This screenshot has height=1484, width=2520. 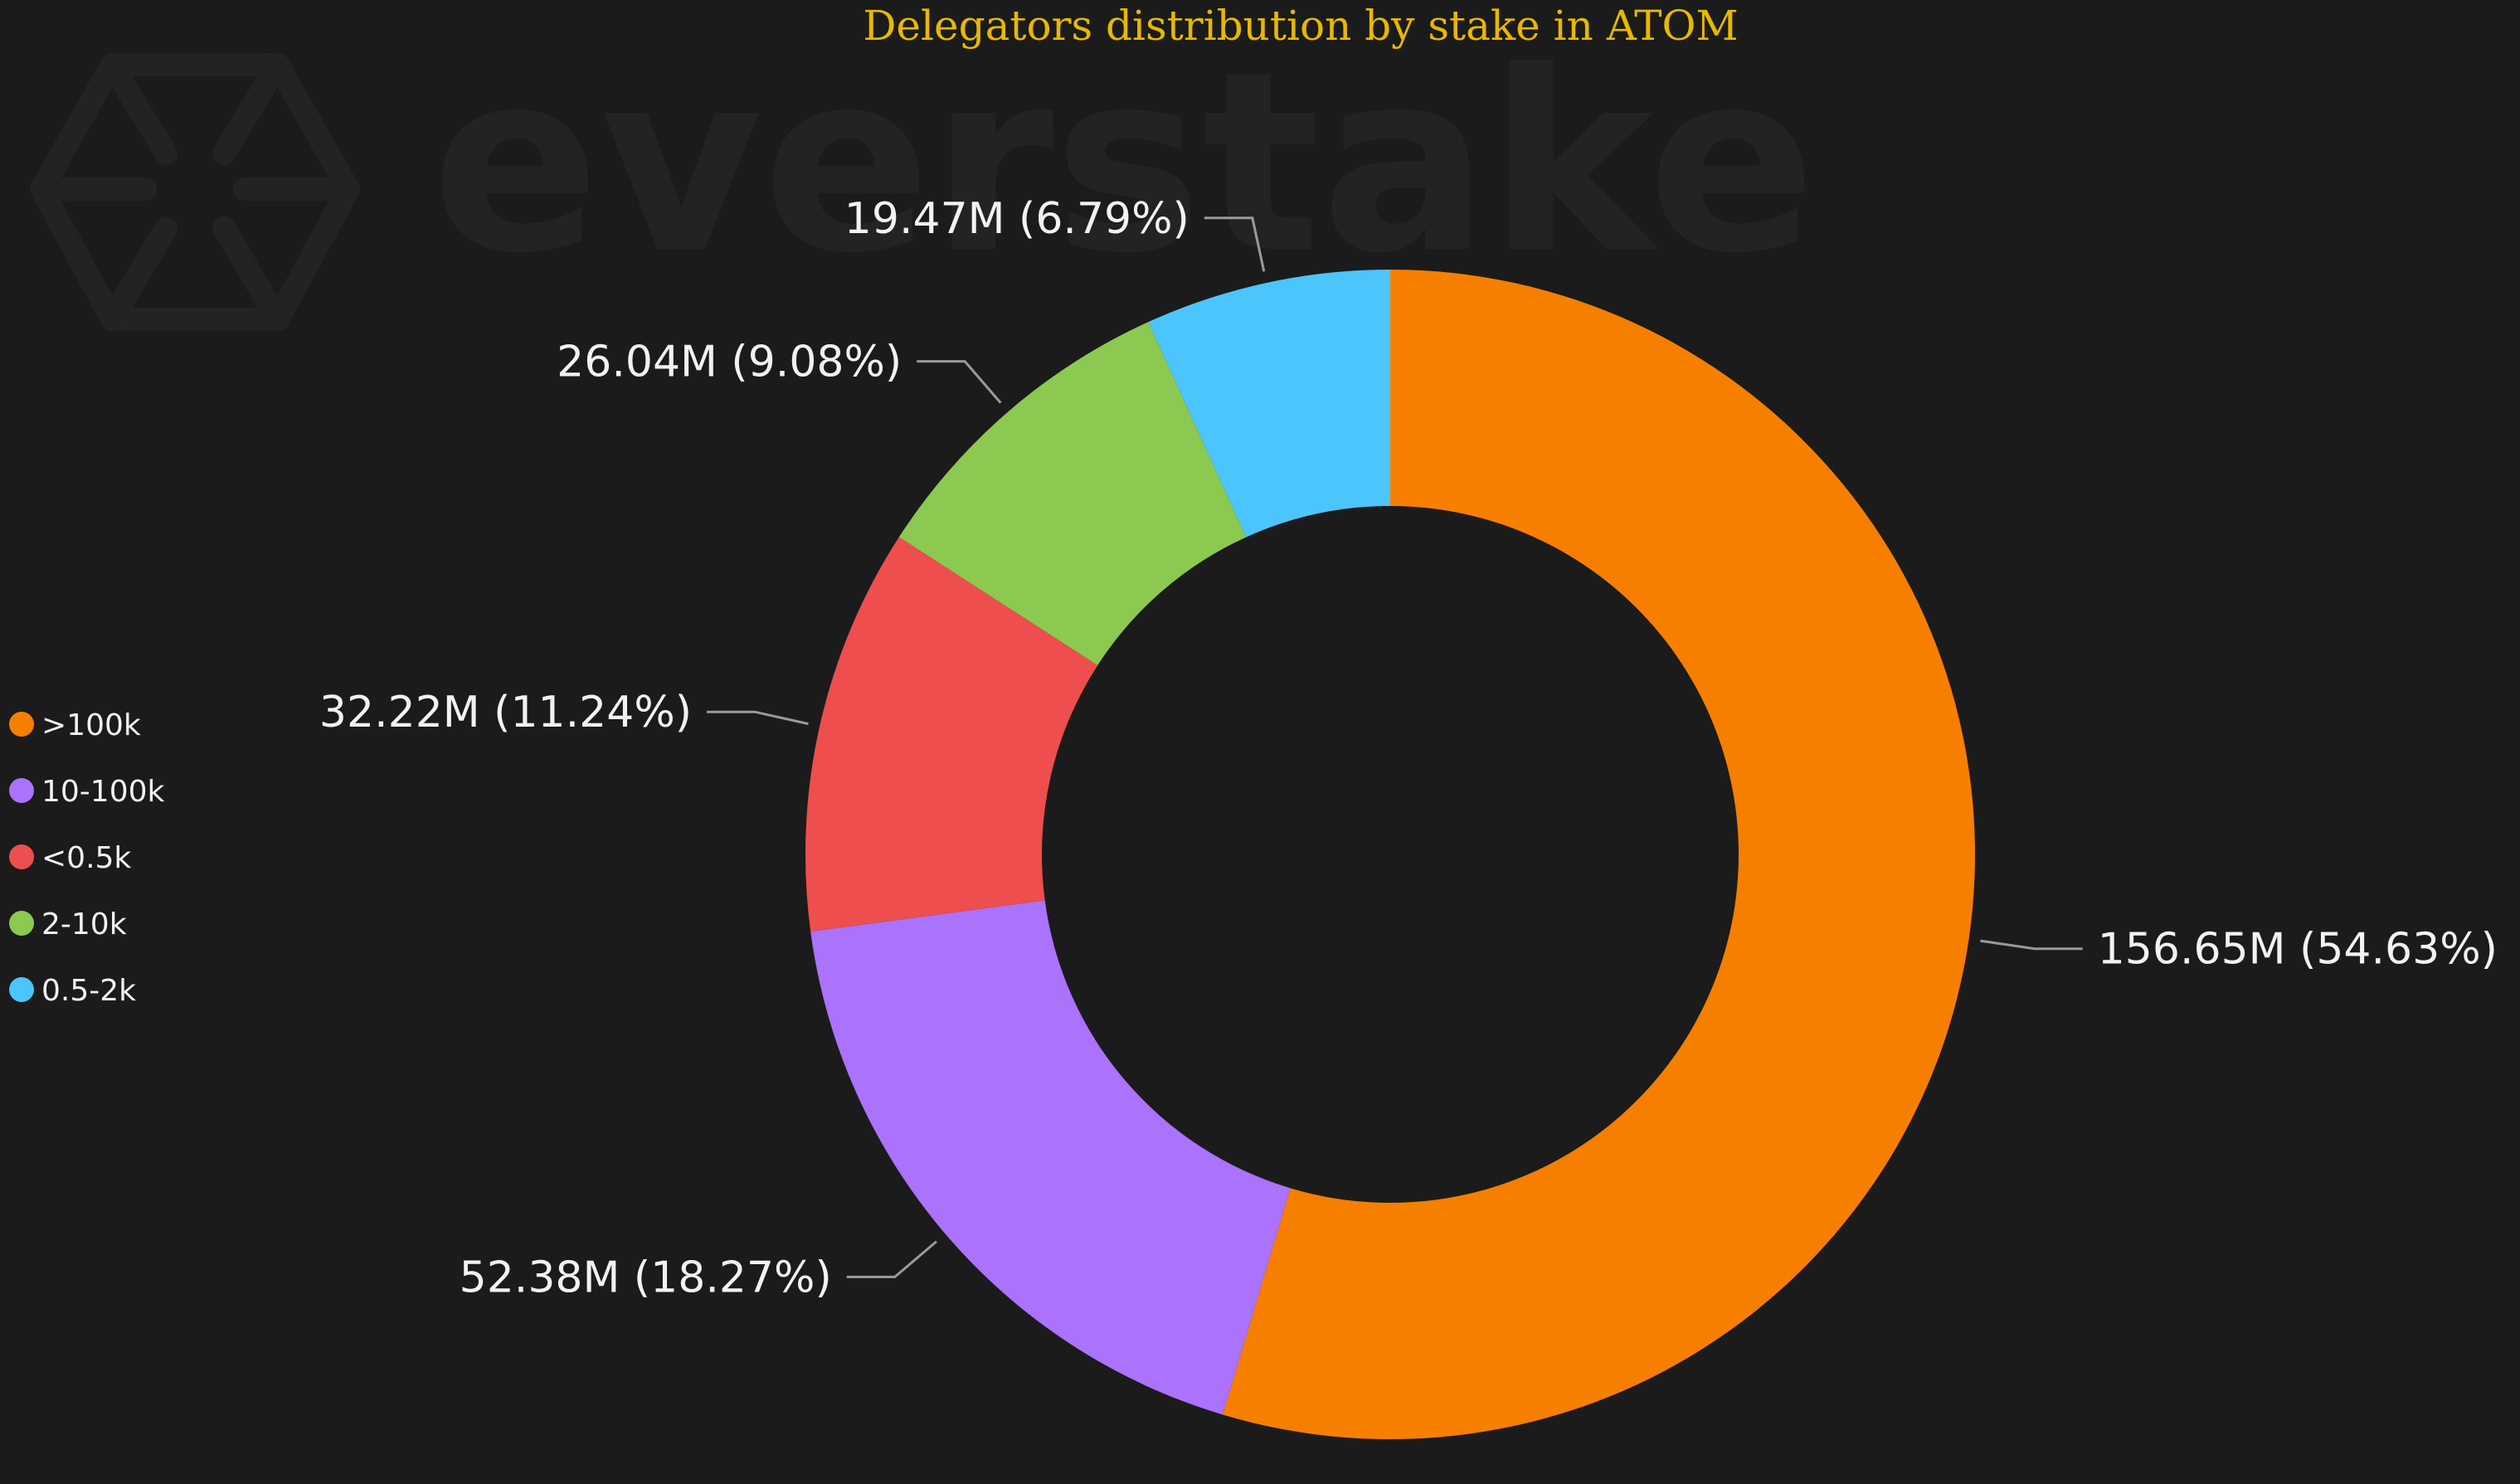 What do you see at coordinates (891, 1259) in the screenshot?
I see `leader-line-10-100k` at bounding box center [891, 1259].